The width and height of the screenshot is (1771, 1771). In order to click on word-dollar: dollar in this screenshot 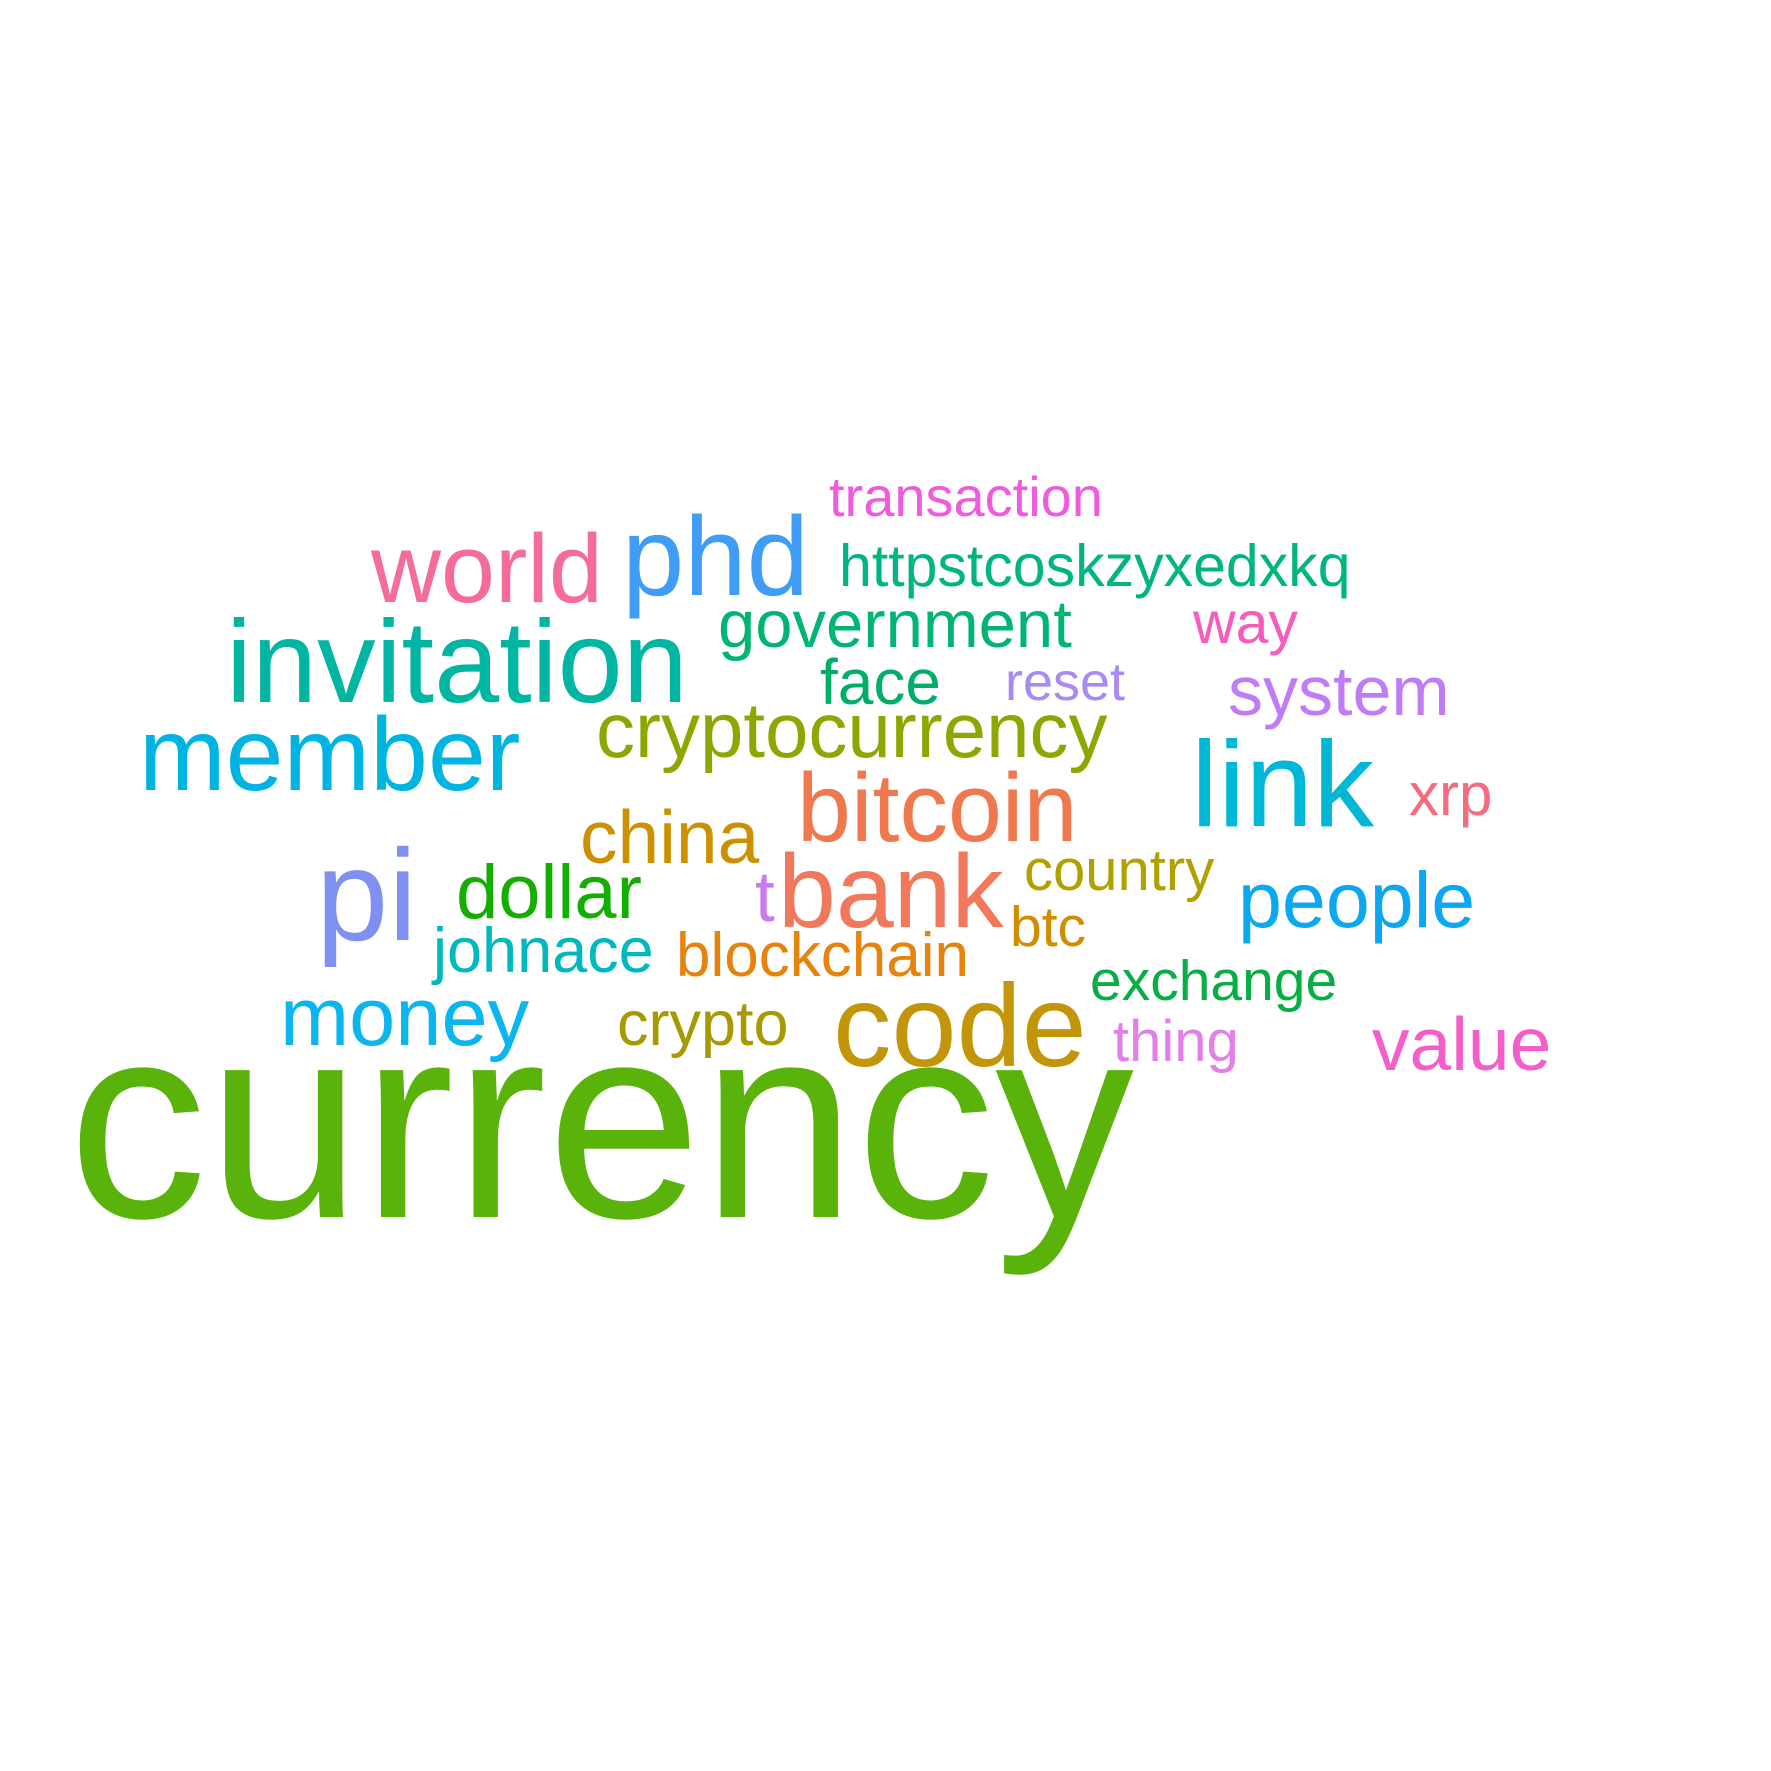, I will do `click(549, 892)`.